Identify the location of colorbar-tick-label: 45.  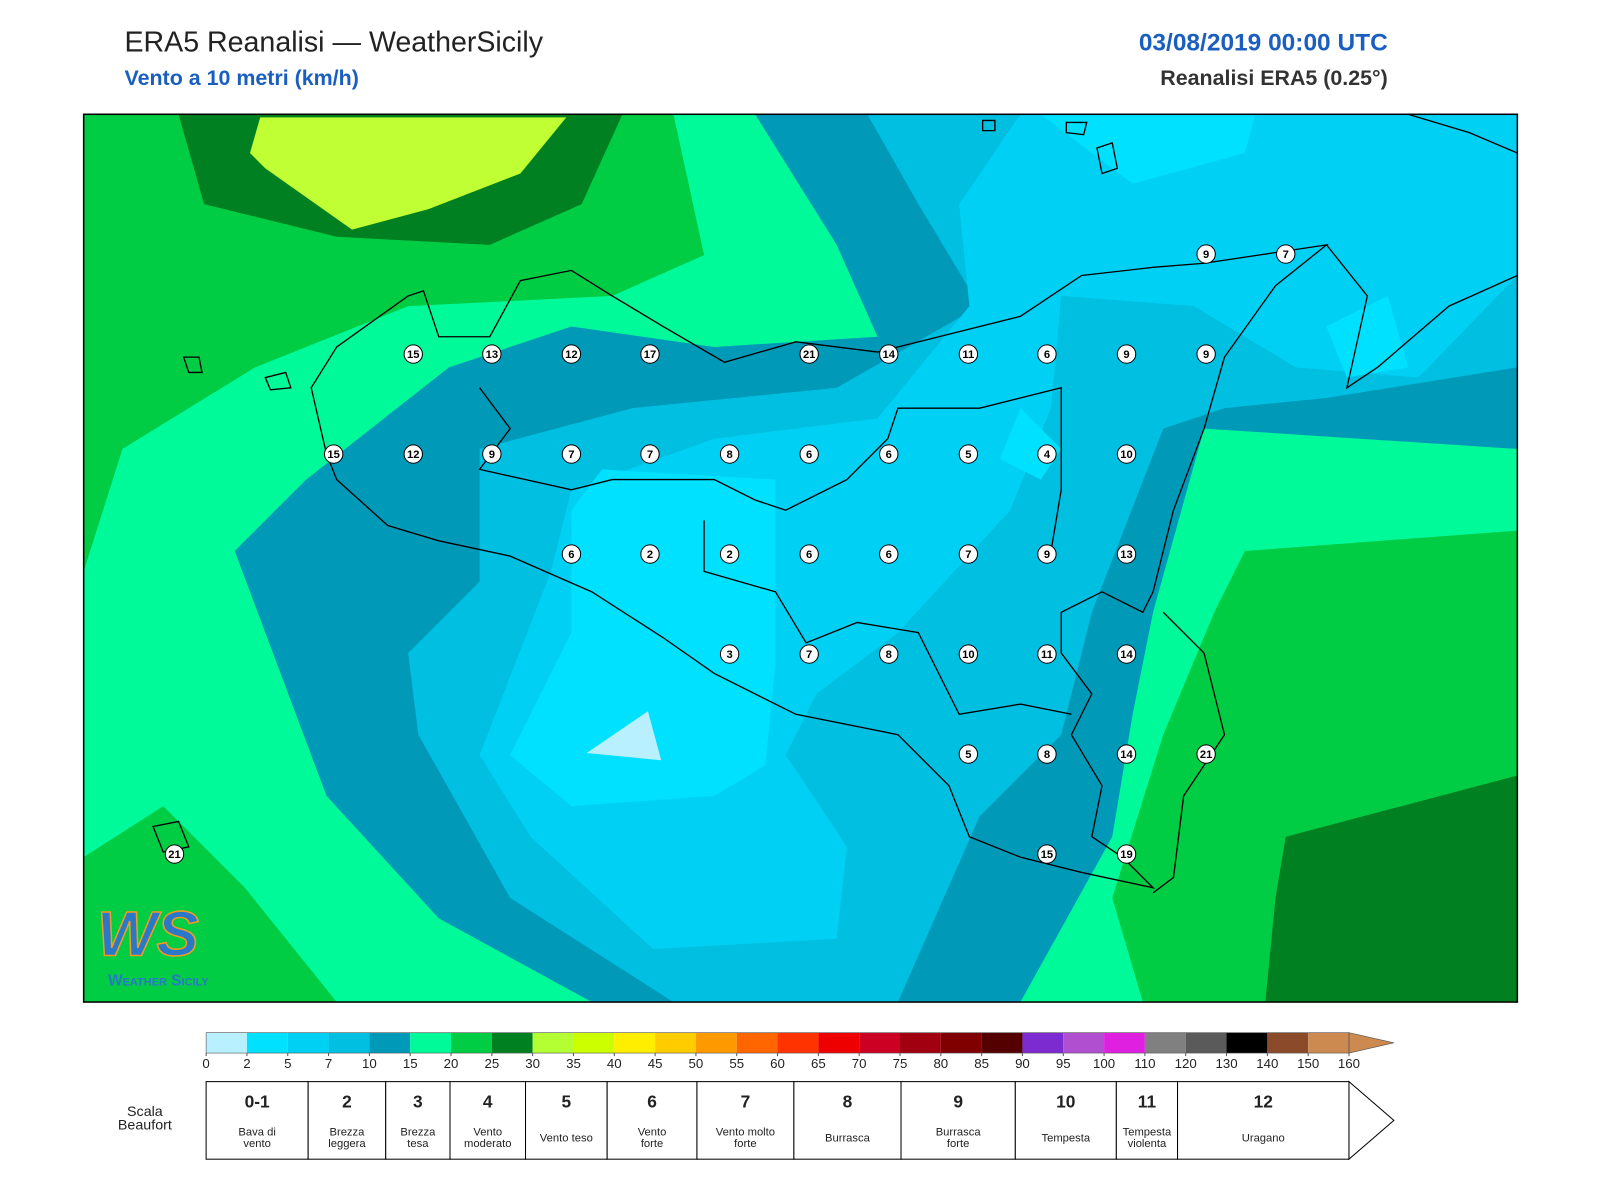
(655, 1063).